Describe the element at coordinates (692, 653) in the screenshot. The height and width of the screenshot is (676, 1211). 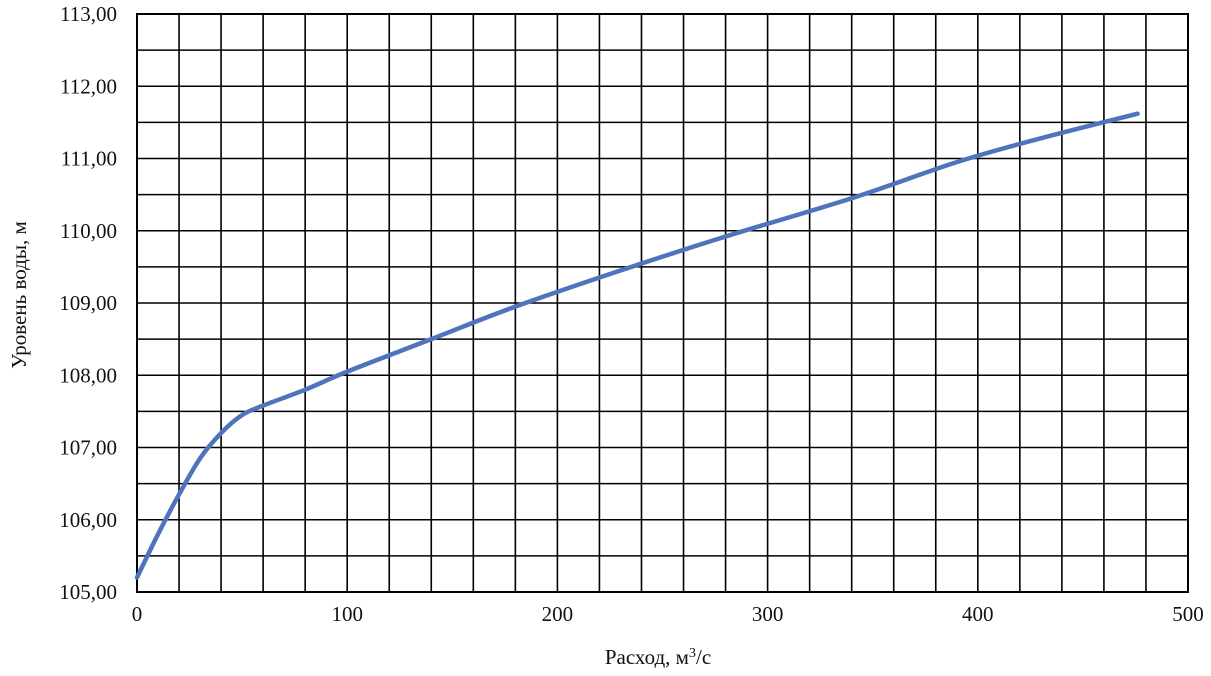
I see `x-axis-label-superscript: 3` at that location.